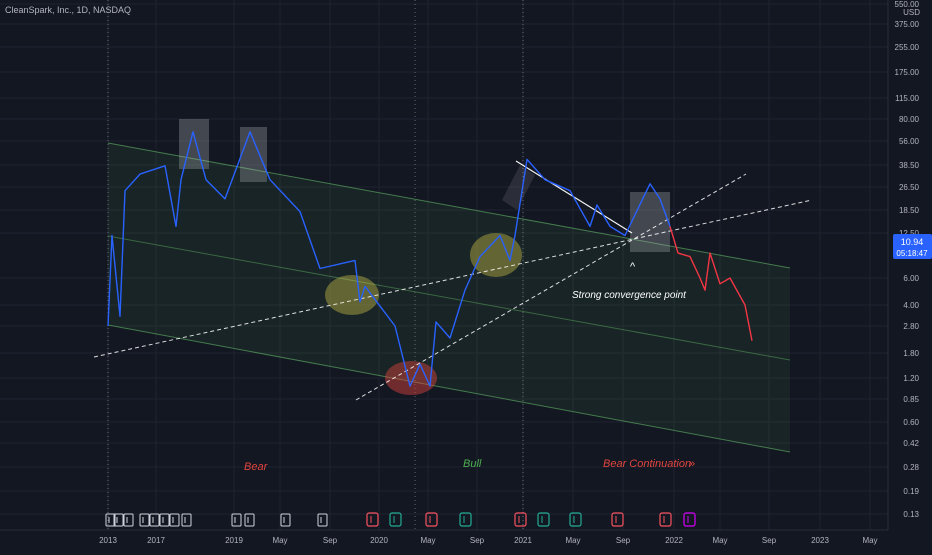 The image size is (932, 555). Describe the element at coordinates (523, 540) in the screenshot. I see `time-tick-label: 2021` at that location.